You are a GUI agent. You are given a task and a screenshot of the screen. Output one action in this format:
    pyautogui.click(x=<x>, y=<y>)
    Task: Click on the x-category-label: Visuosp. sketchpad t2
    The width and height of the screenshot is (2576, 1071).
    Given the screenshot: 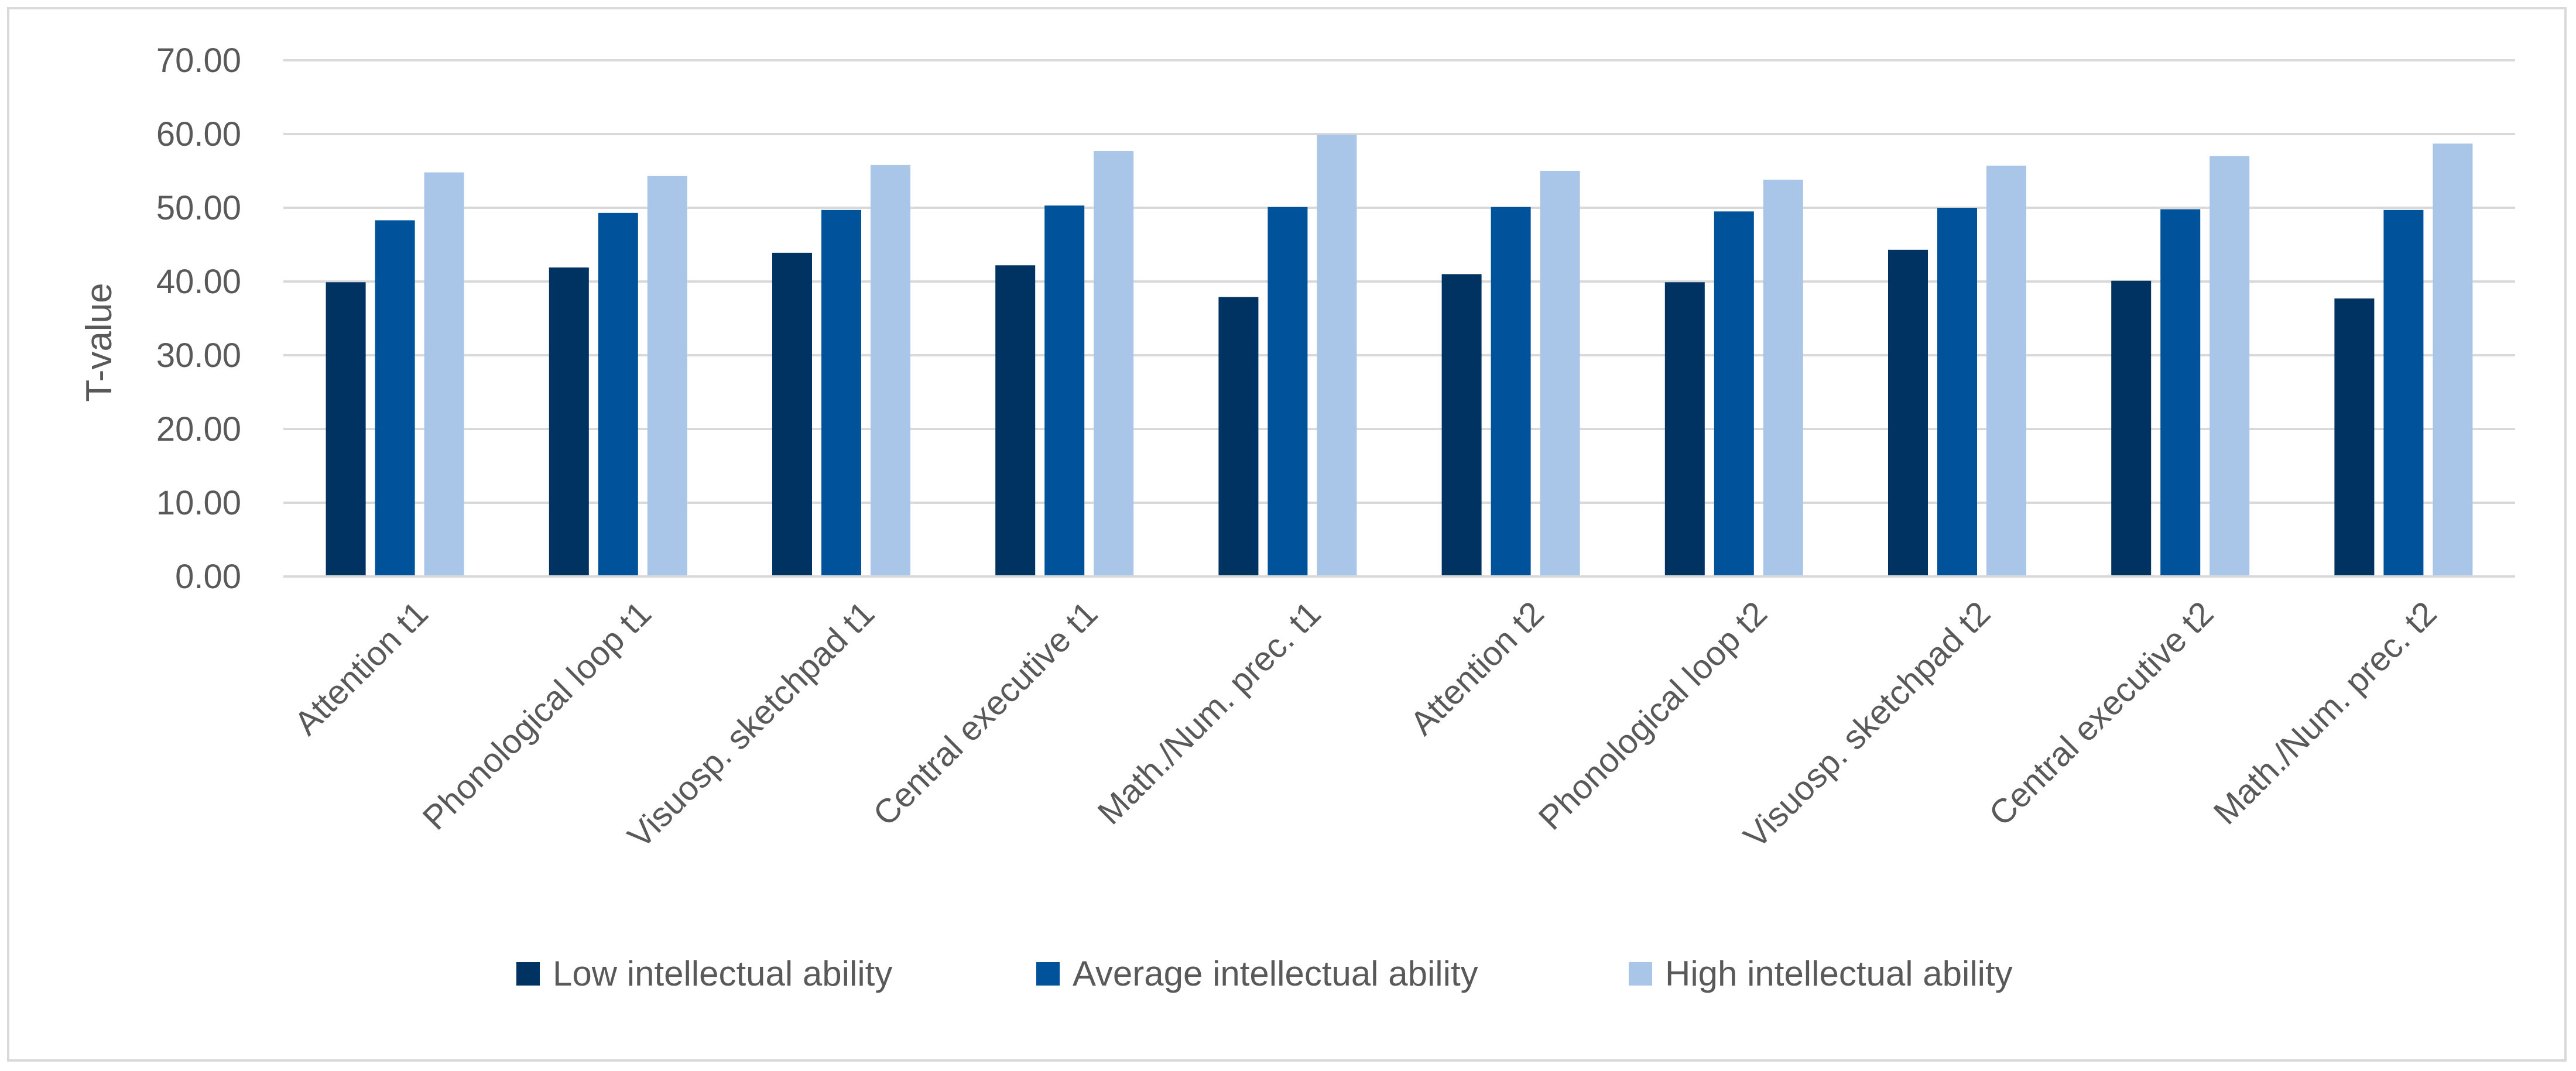 What is the action you would take?
    pyautogui.click(x=1867, y=725)
    